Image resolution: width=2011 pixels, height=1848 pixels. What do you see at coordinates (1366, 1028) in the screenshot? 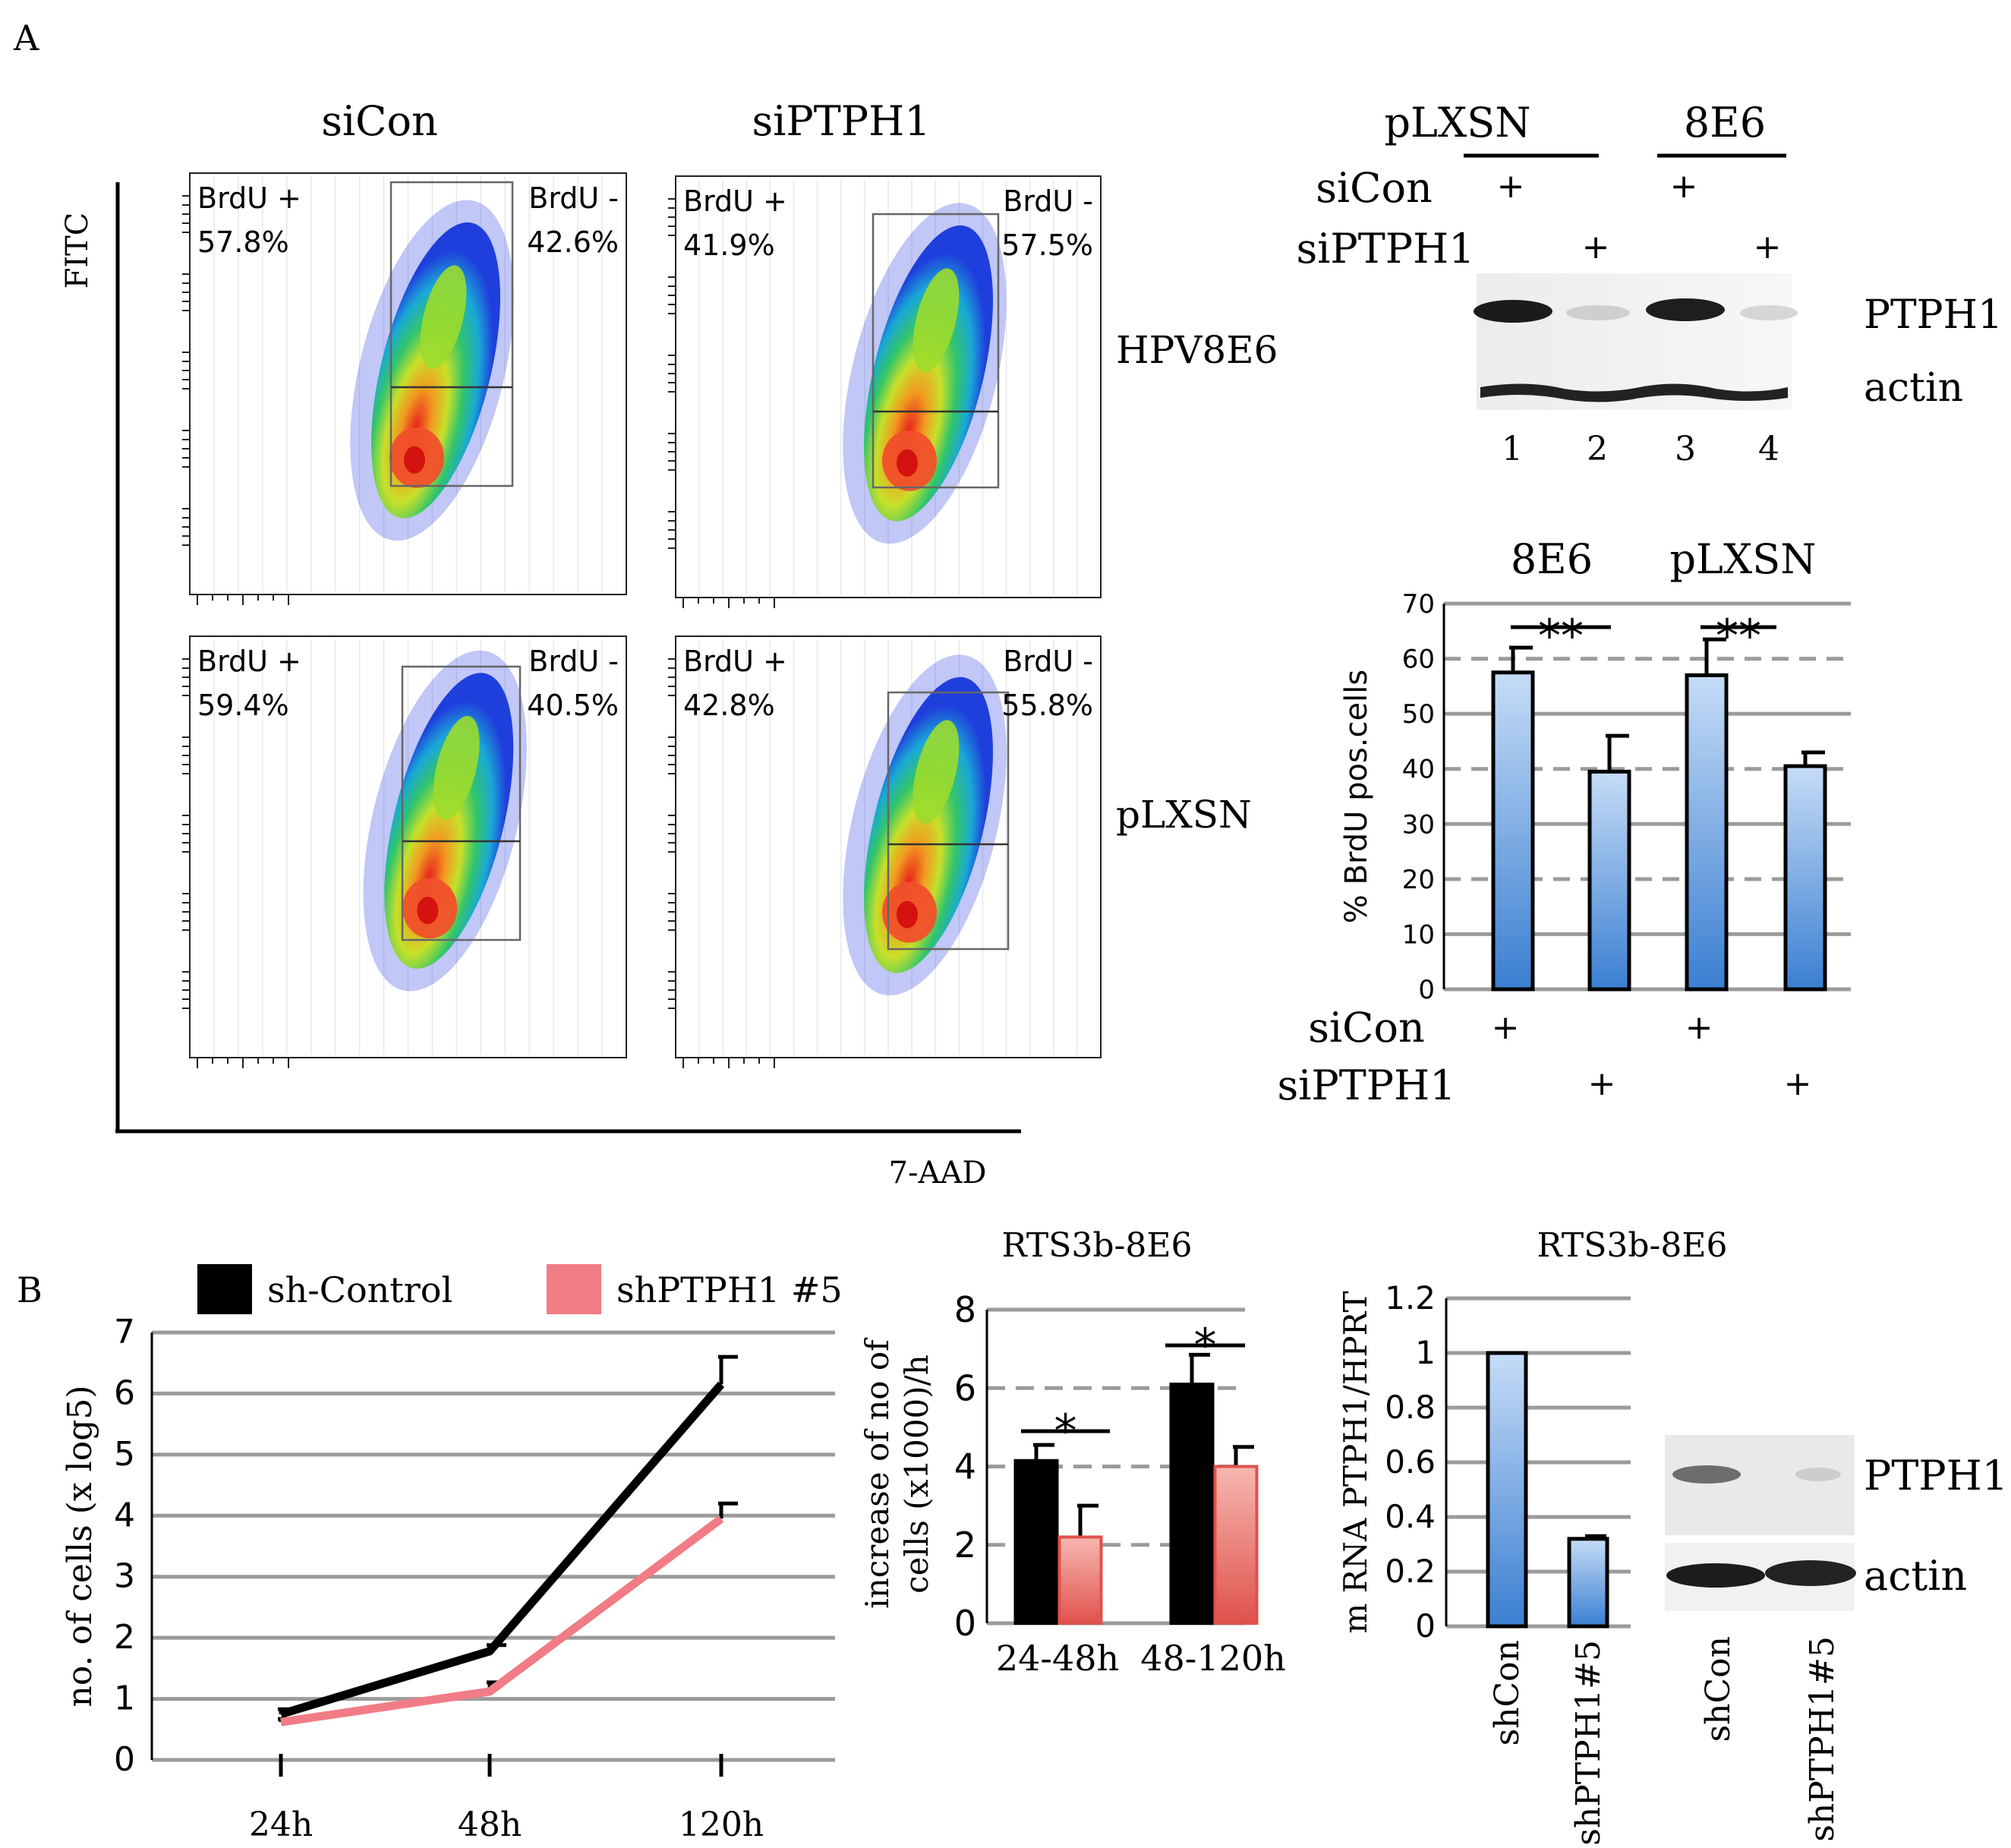
I see `brdu-row-sicon: siCon` at bounding box center [1366, 1028].